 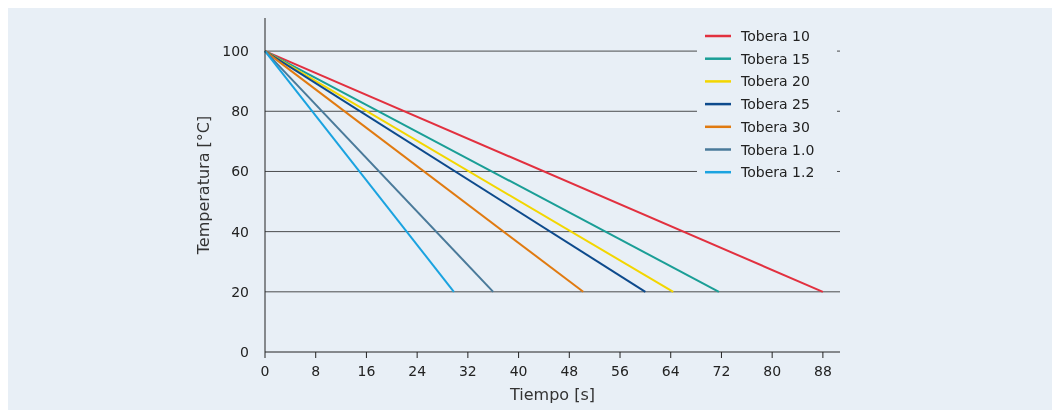 I want to click on y-axis-title: Temperatura [°C], so click(x=203, y=185).